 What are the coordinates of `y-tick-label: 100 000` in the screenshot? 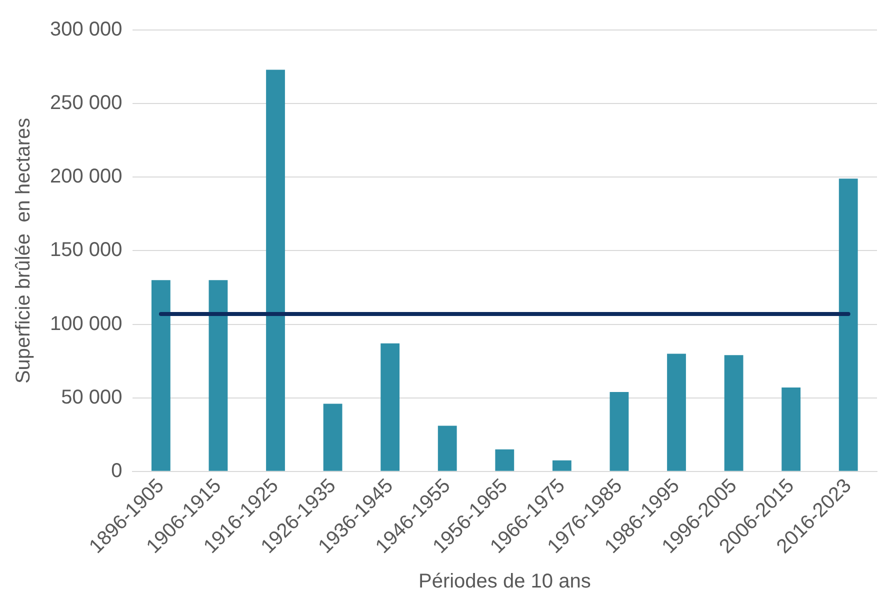 It's located at (86, 323).